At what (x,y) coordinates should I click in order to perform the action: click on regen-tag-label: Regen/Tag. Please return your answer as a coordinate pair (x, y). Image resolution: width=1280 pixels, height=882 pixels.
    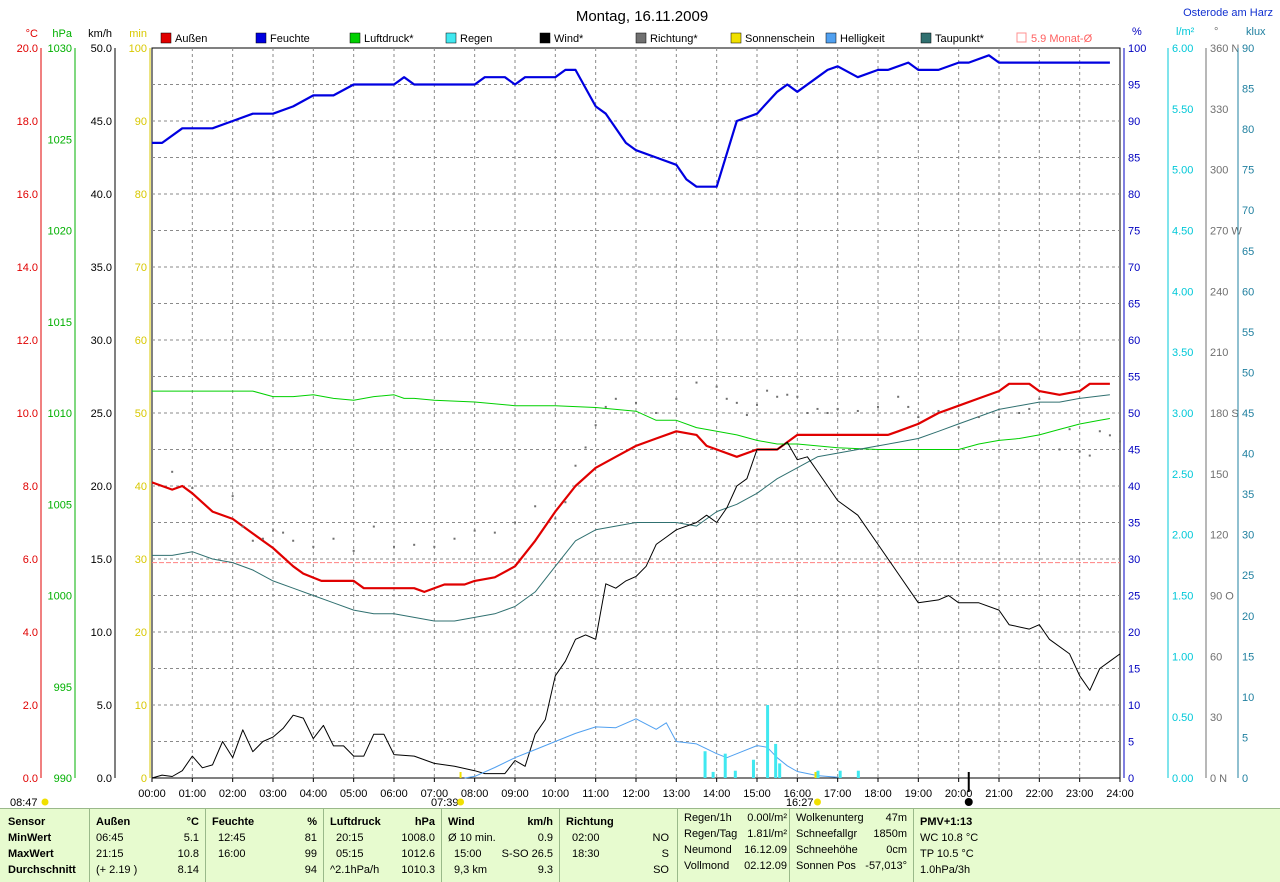
    Looking at the image, I should click on (711, 834).